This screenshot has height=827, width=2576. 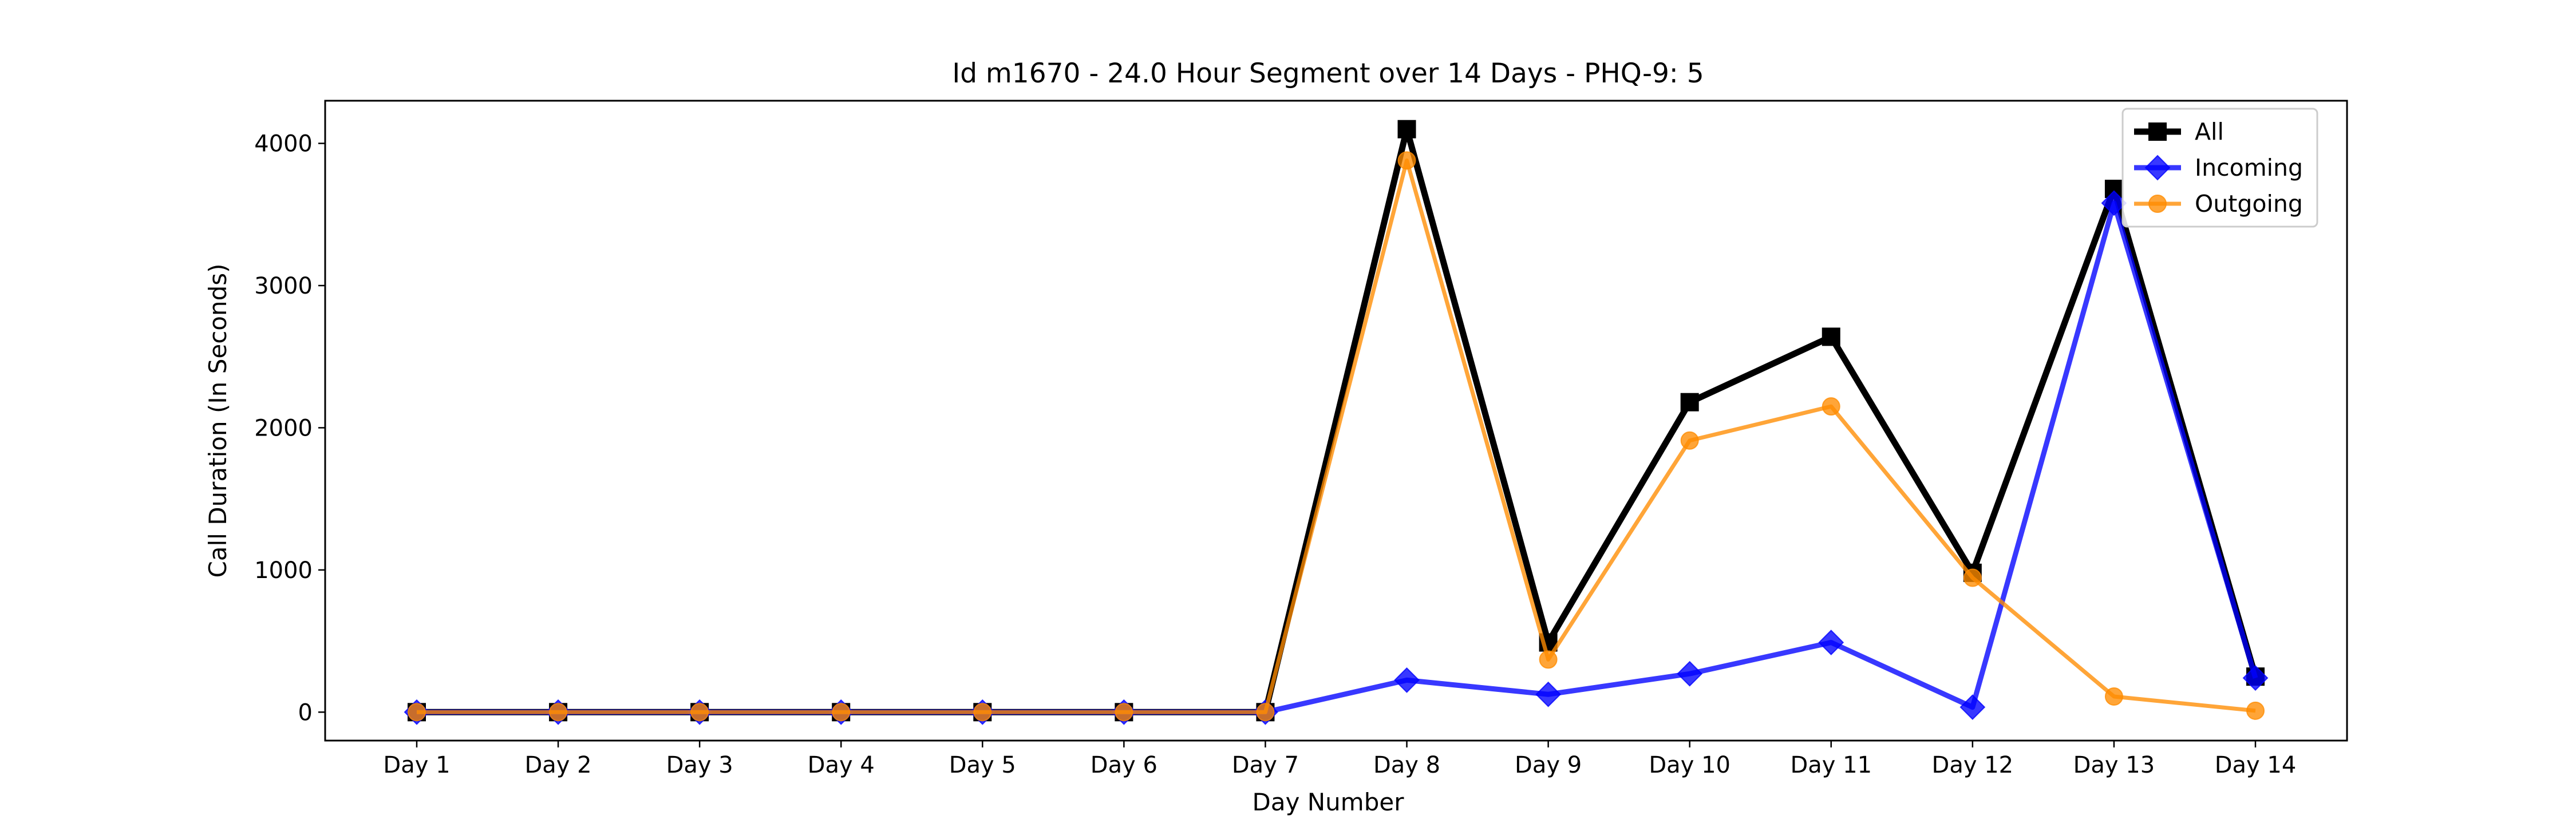 What do you see at coordinates (283, 286) in the screenshot?
I see `y-tick-label: 3000` at bounding box center [283, 286].